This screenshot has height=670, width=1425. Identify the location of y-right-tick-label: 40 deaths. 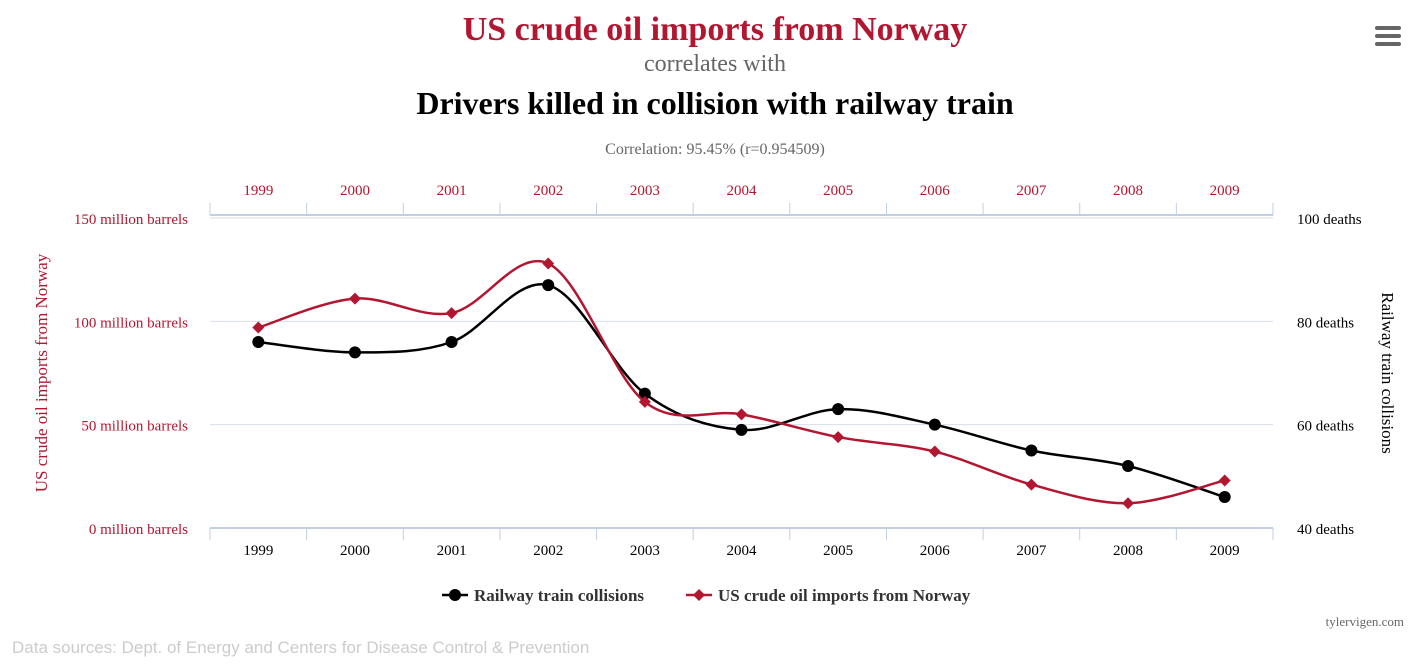
(1325, 530).